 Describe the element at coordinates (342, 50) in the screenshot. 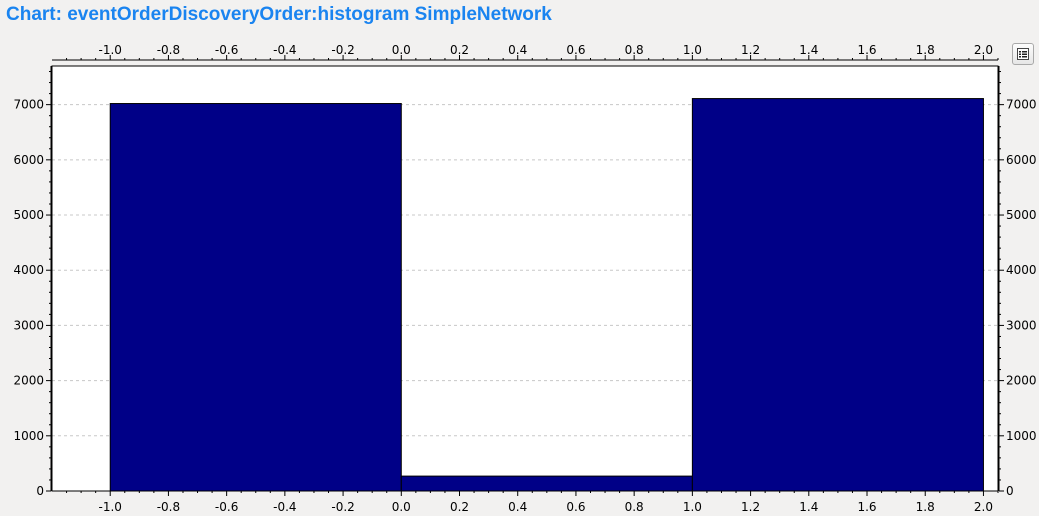

I see `x-tick-label-top: -0.2` at that location.